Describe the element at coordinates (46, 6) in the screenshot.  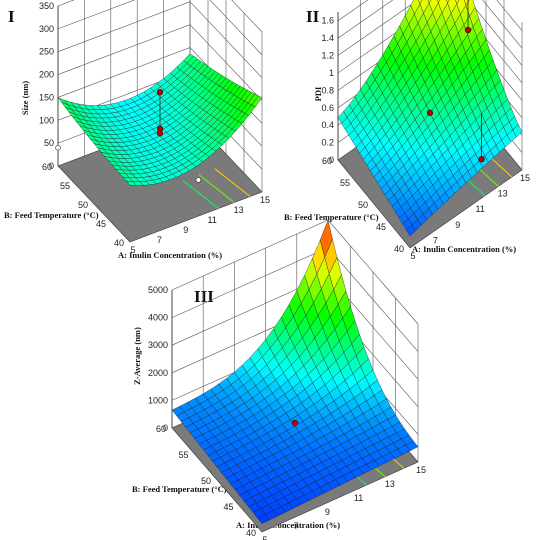
I see `z-tick-label: 350` at that location.